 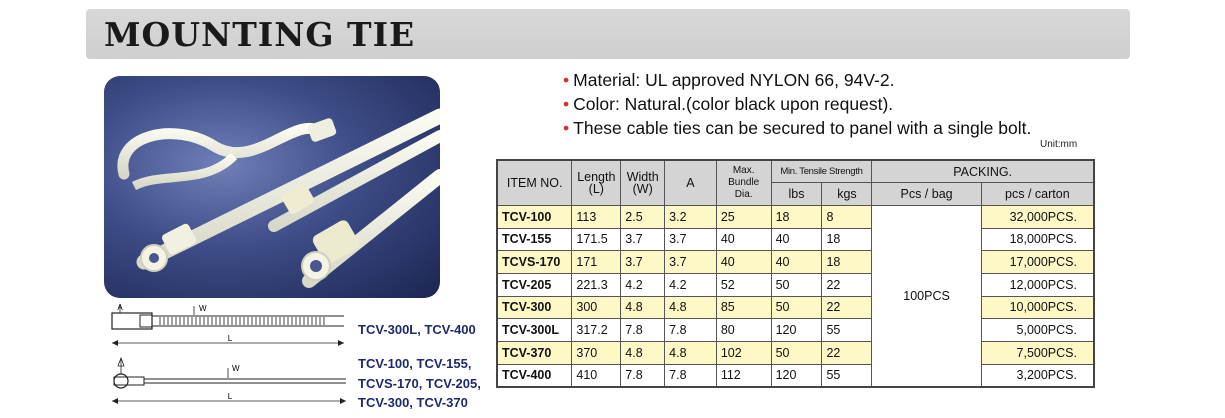 I want to click on cell-item: TCV-155, so click(x=534, y=239).